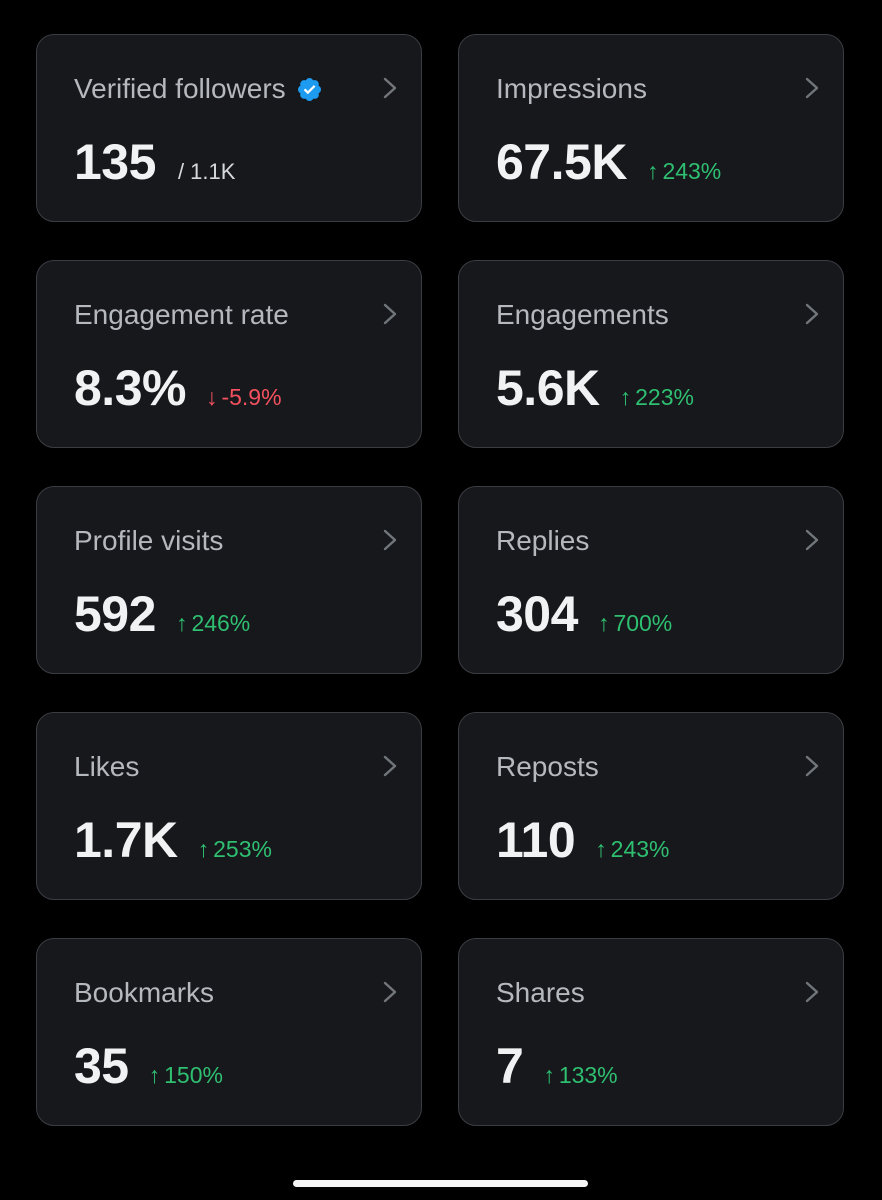 The height and width of the screenshot is (1200, 882). What do you see at coordinates (651, 1032) in the screenshot?
I see `card-shares: Shares 7 ↑ 133%` at bounding box center [651, 1032].